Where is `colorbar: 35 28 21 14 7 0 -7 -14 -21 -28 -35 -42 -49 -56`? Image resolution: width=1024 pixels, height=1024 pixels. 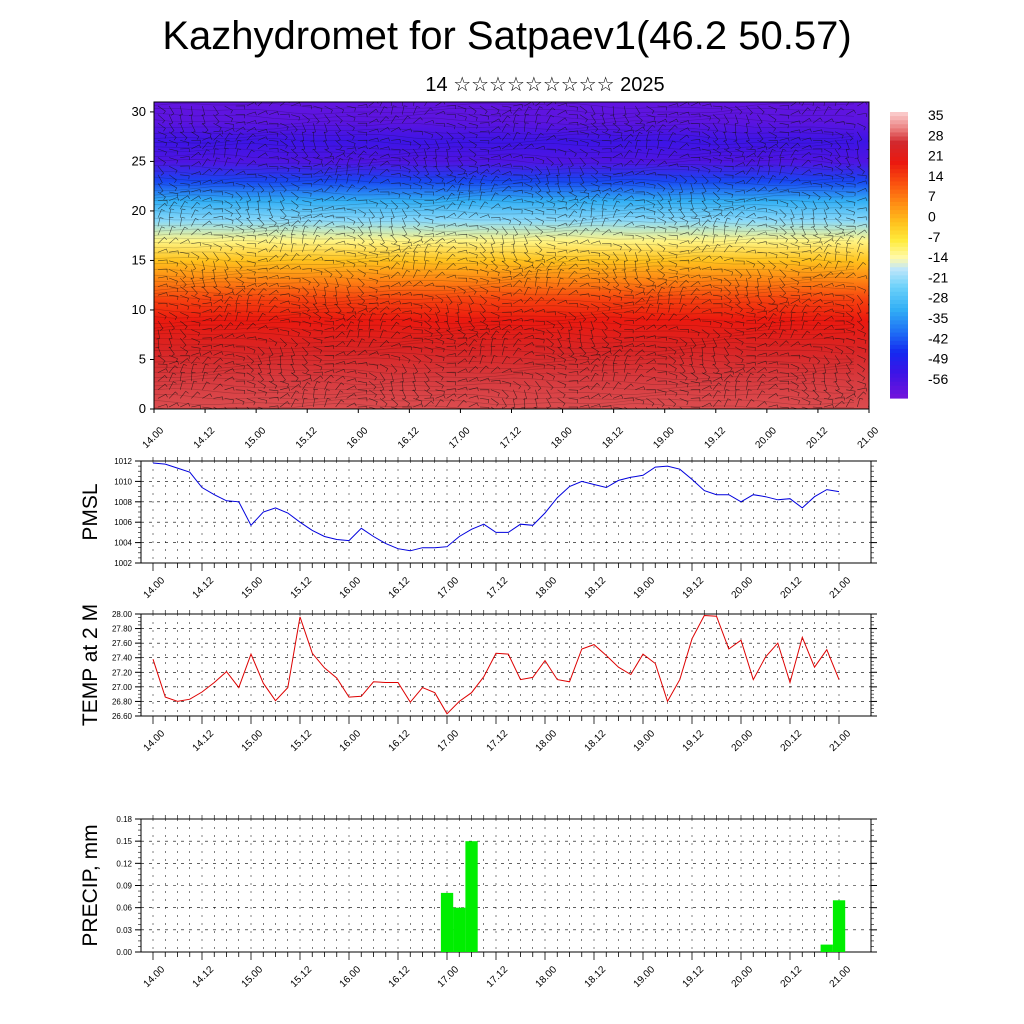
colorbar: 35 28 21 14 7 0 -7 -14 -21 -28 -35 -42 -49 -56 is located at coordinates (919, 253).